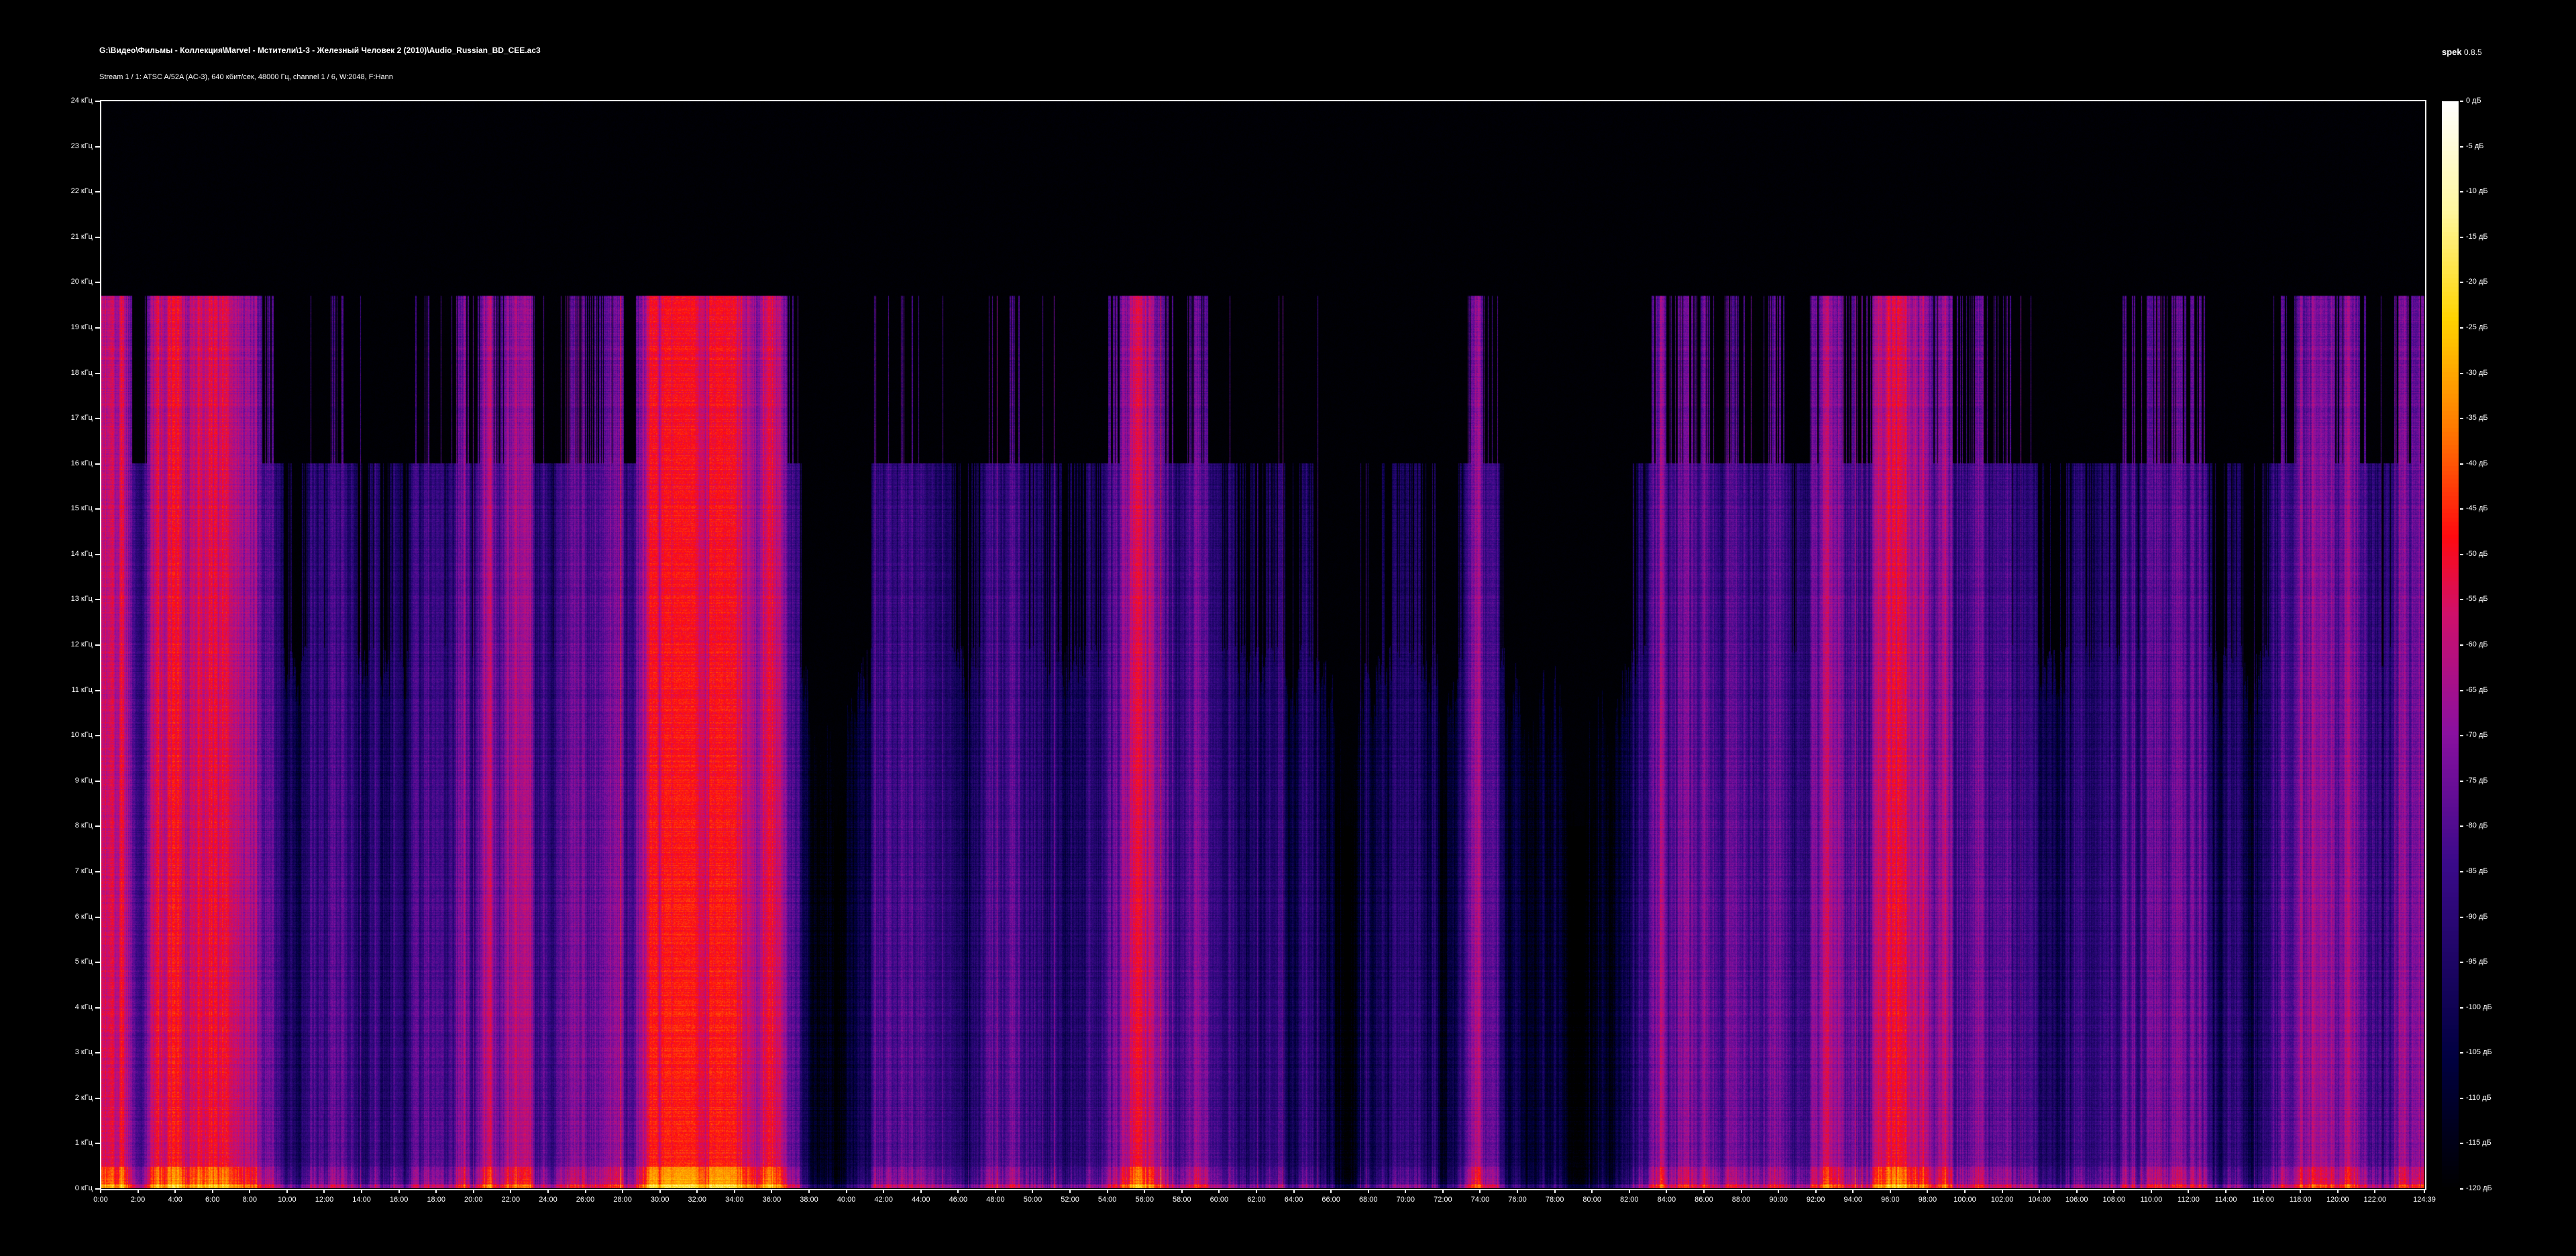 This screenshot has height=1256, width=2576. What do you see at coordinates (1256, 1200) in the screenshot?
I see `x-tick-label: 62:00` at bounding box center [1256, 1200].